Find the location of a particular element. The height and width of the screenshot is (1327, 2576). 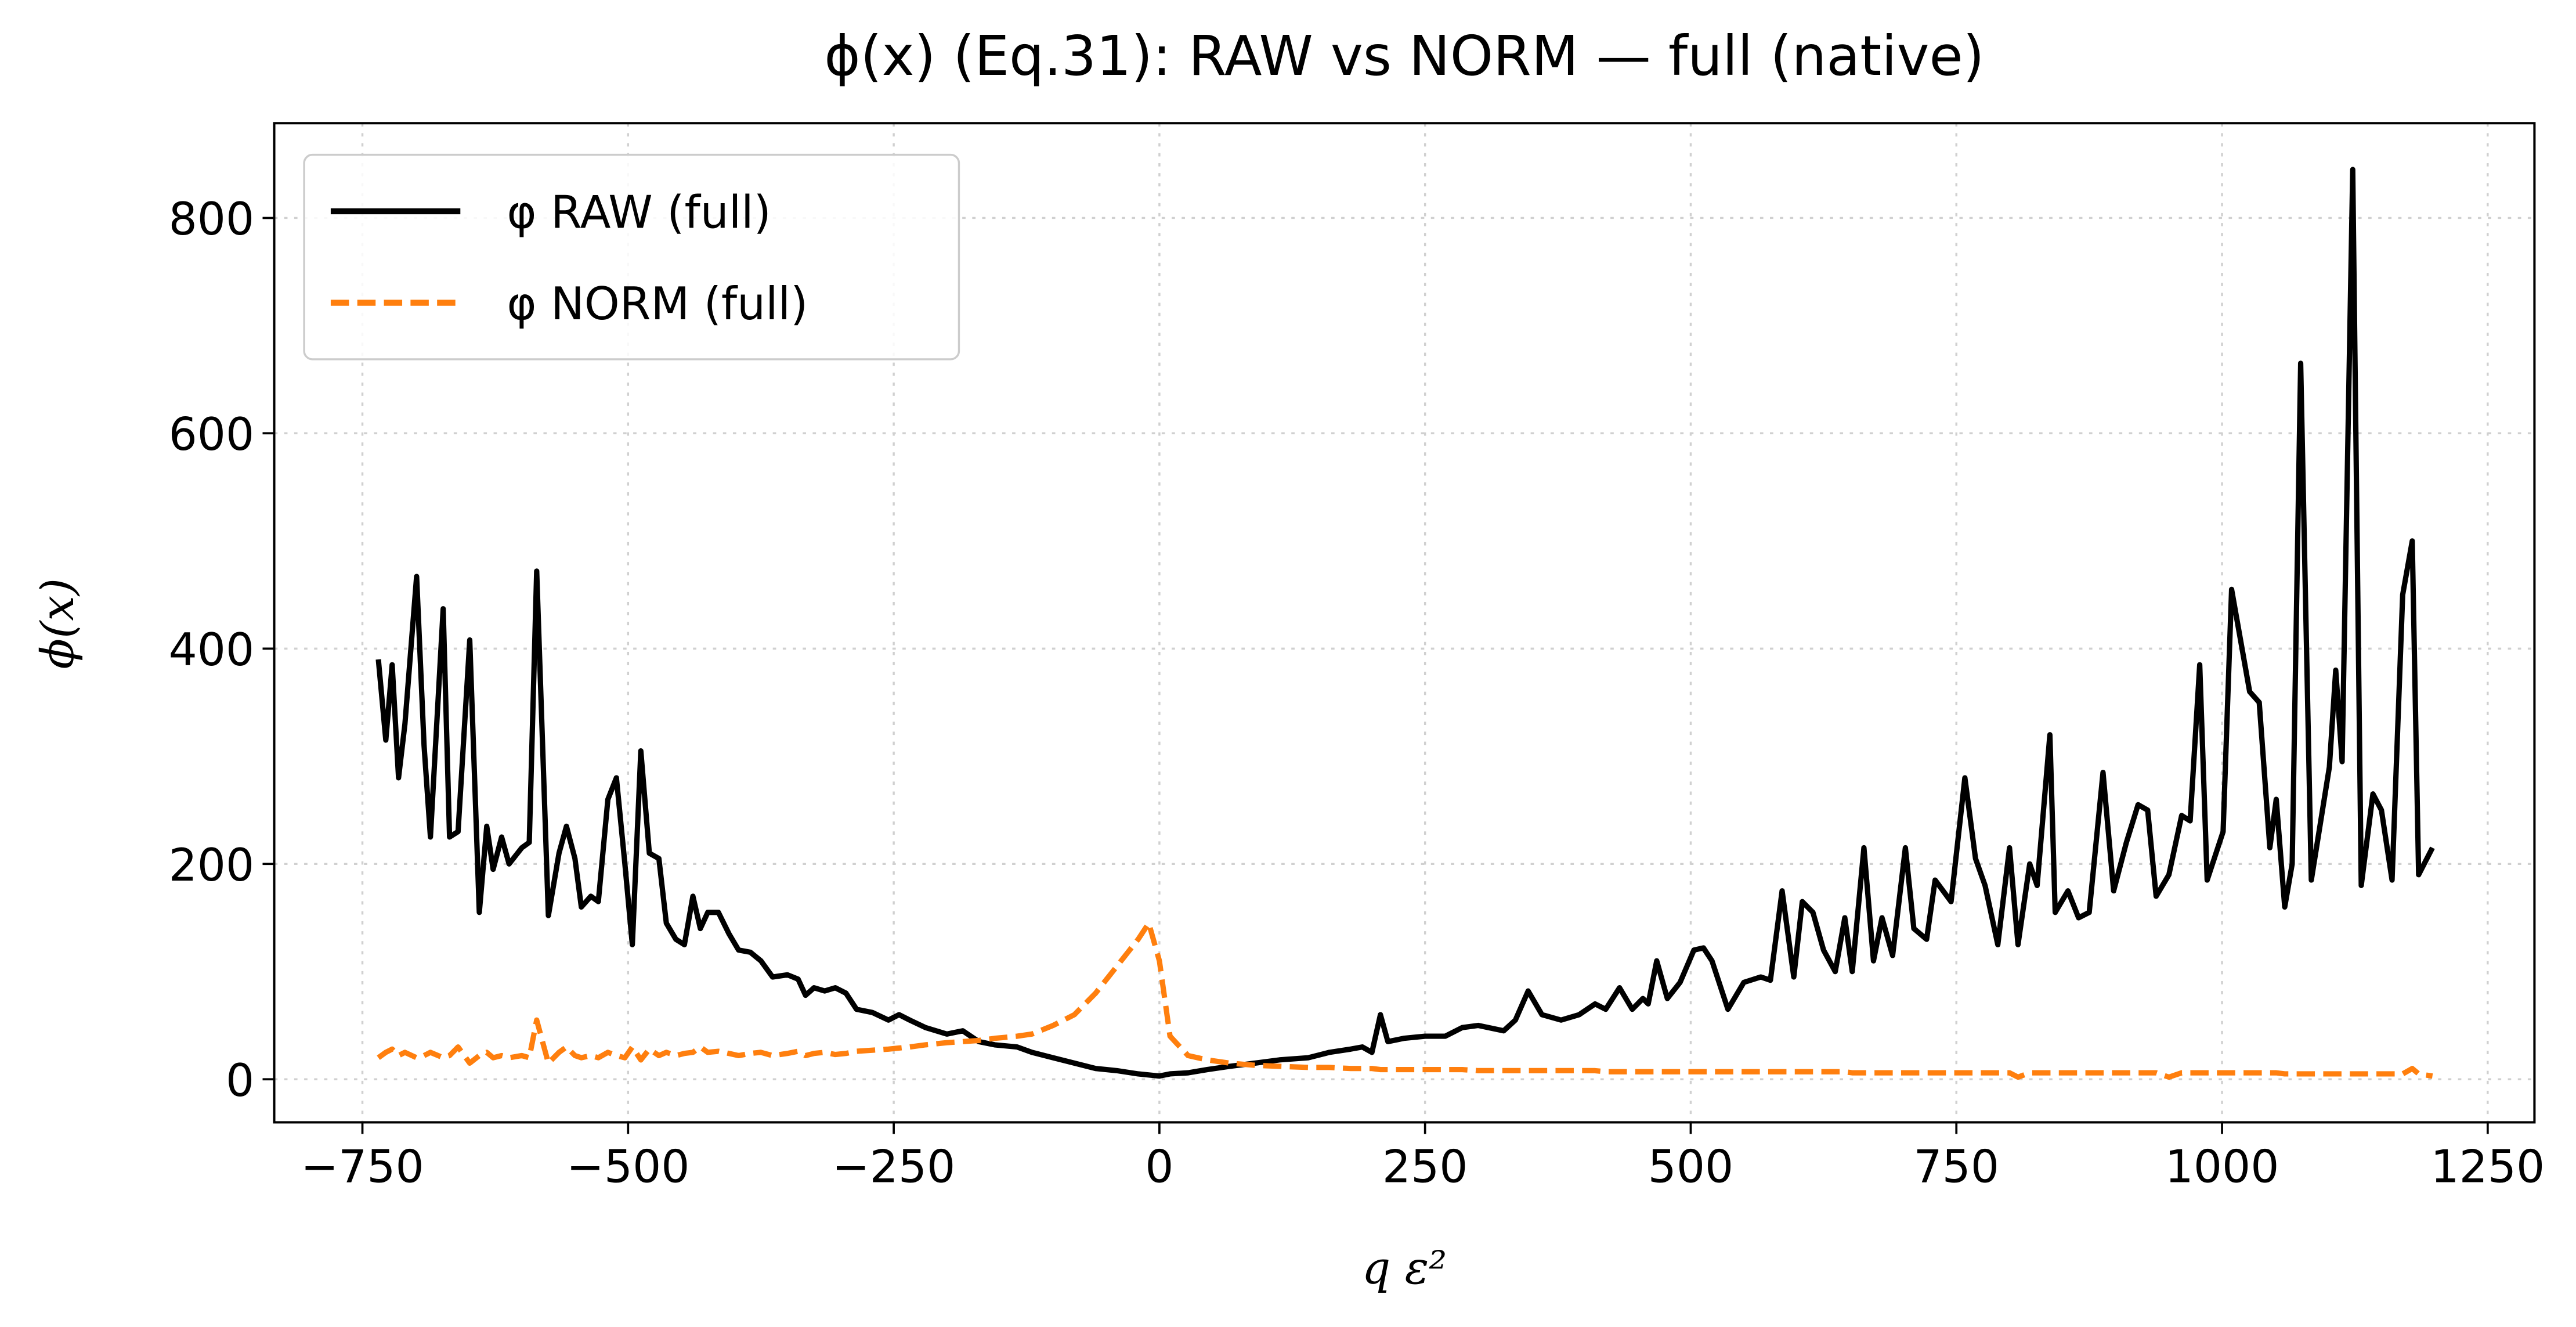

legend-box is located at coordinates (631, 256).